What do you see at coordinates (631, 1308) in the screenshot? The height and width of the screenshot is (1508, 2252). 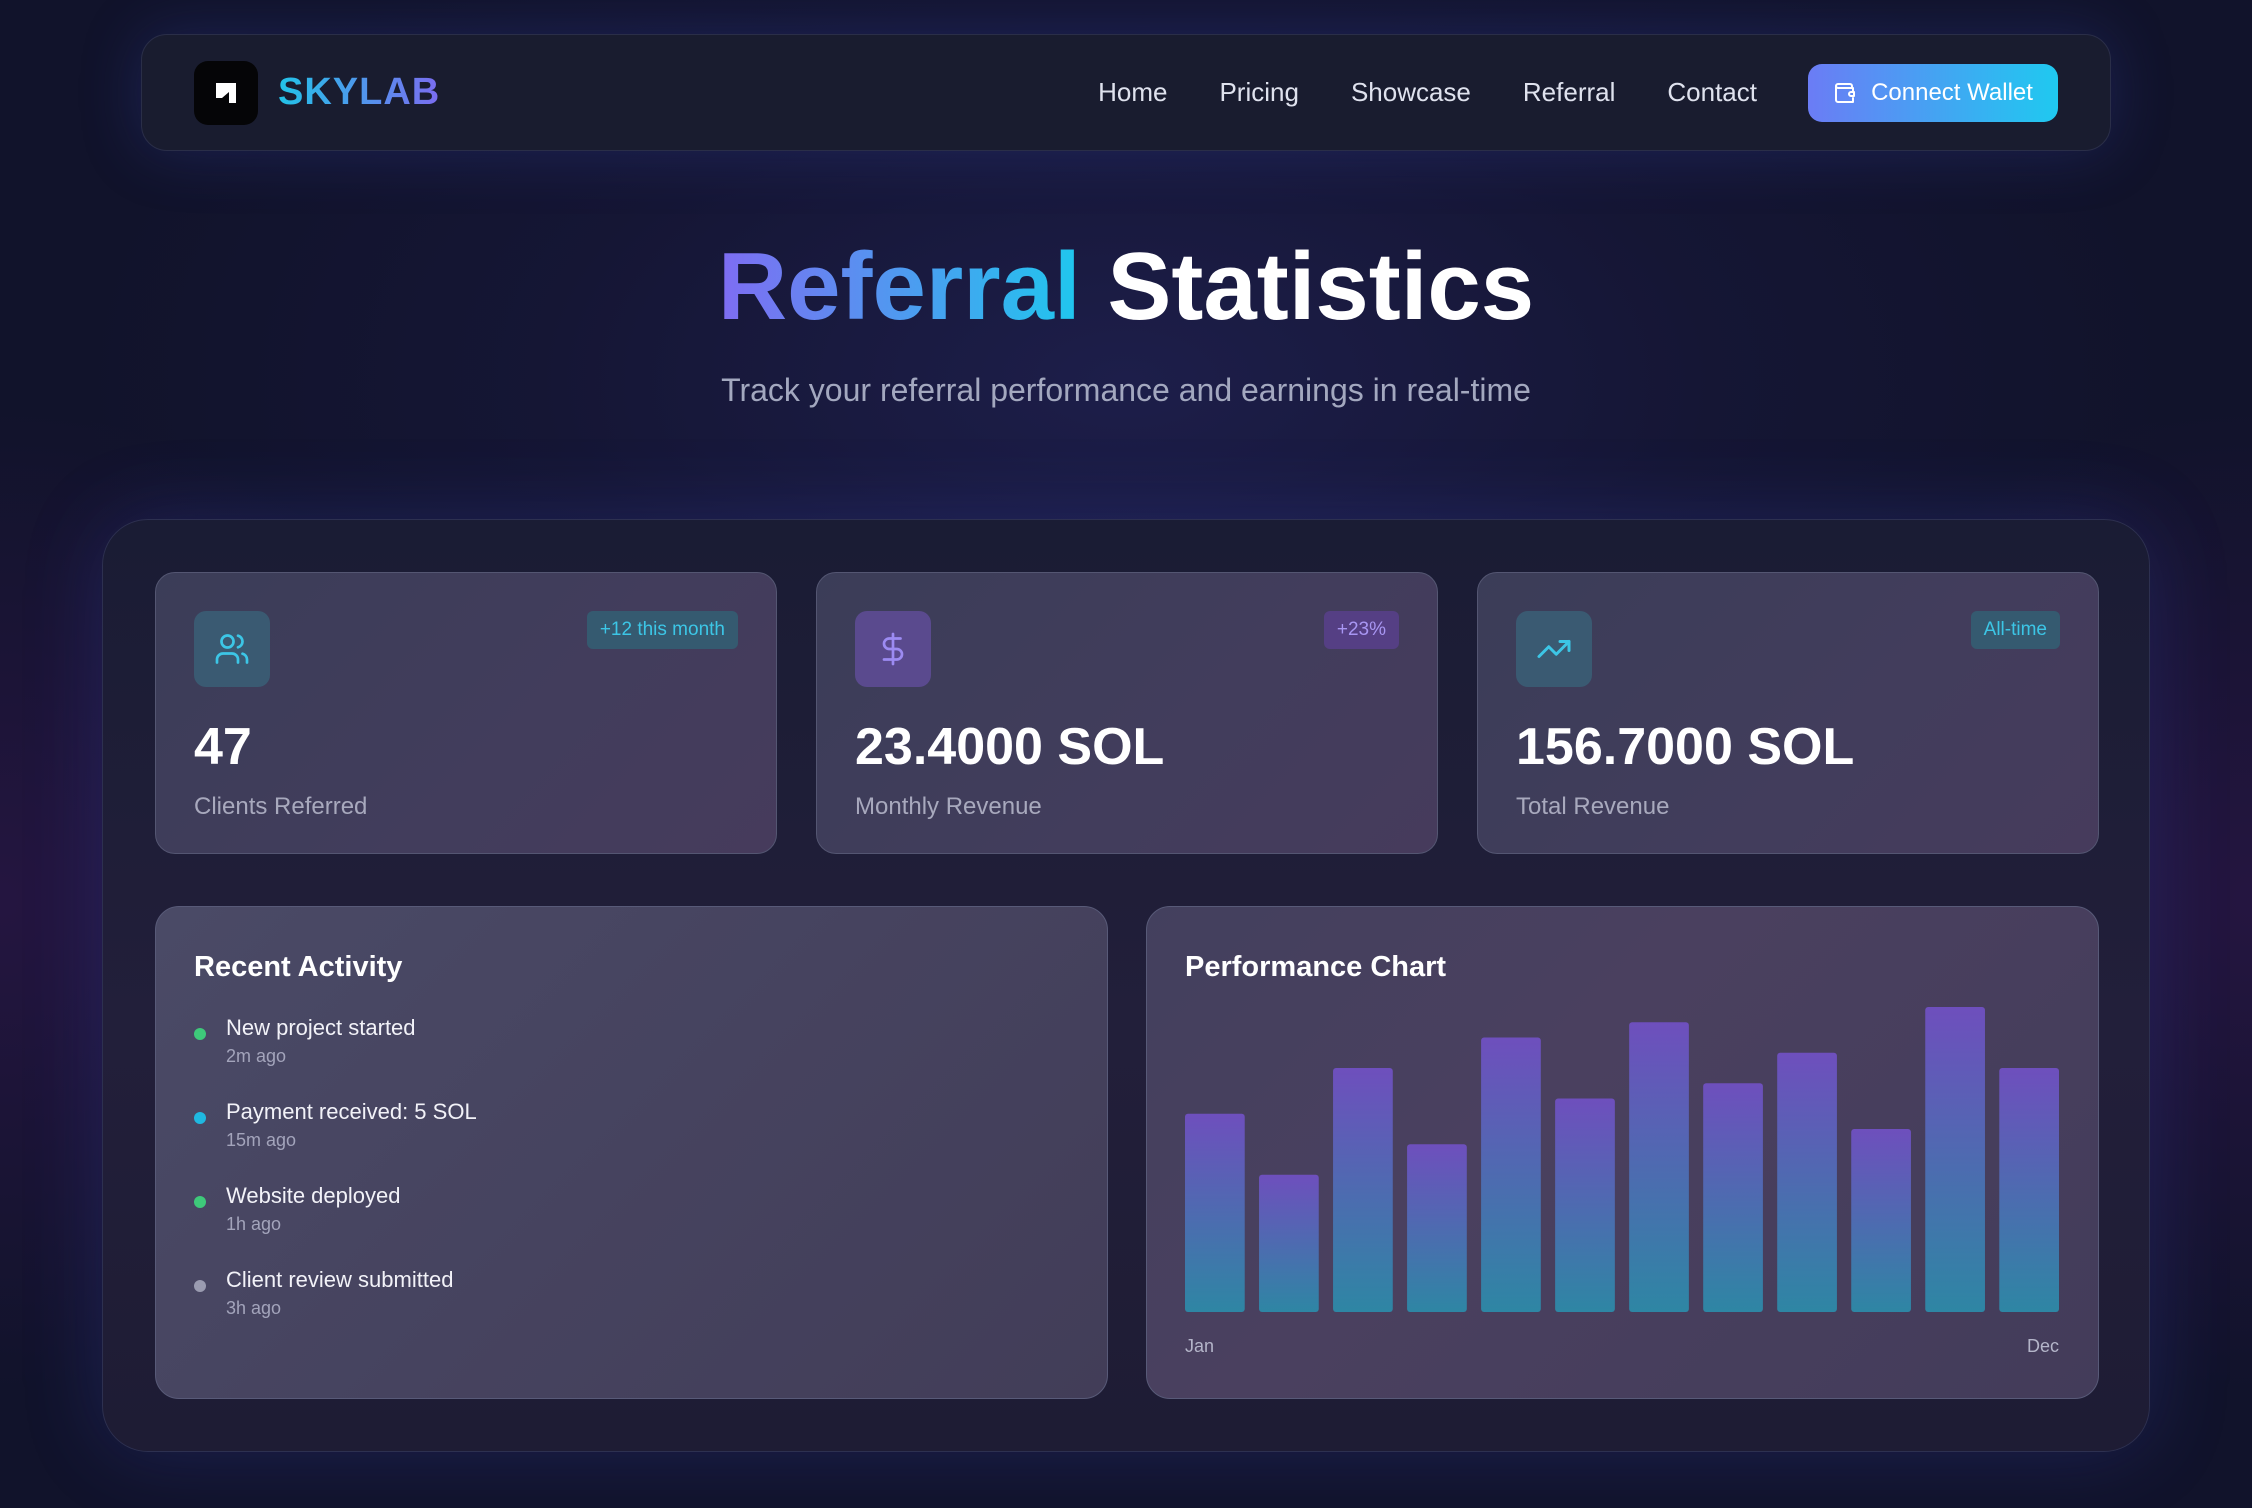 I see `activity-item: Client review submitted 3h ago` at bounding box center [631, 1308].